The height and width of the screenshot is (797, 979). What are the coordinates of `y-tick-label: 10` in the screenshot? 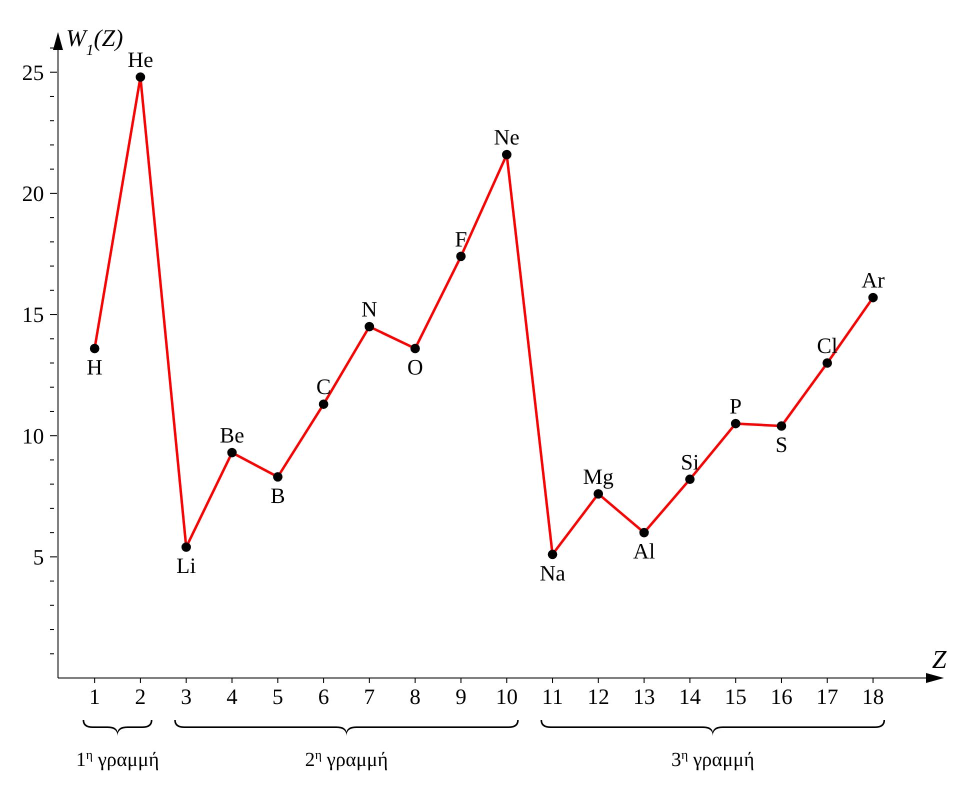 It's located at (33, 435).